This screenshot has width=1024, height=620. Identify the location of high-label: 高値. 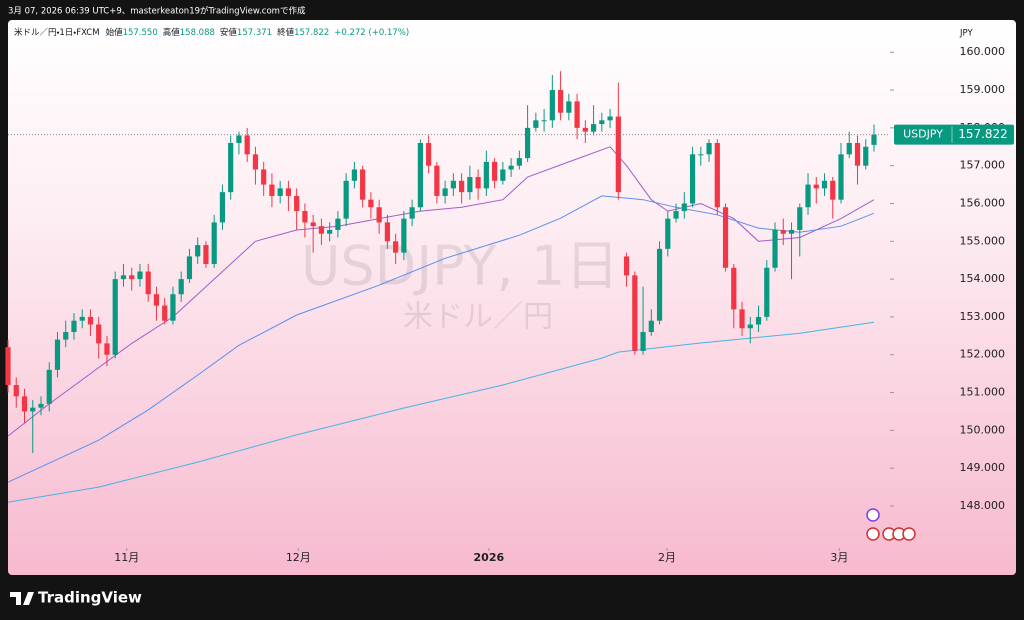
(172, 32).